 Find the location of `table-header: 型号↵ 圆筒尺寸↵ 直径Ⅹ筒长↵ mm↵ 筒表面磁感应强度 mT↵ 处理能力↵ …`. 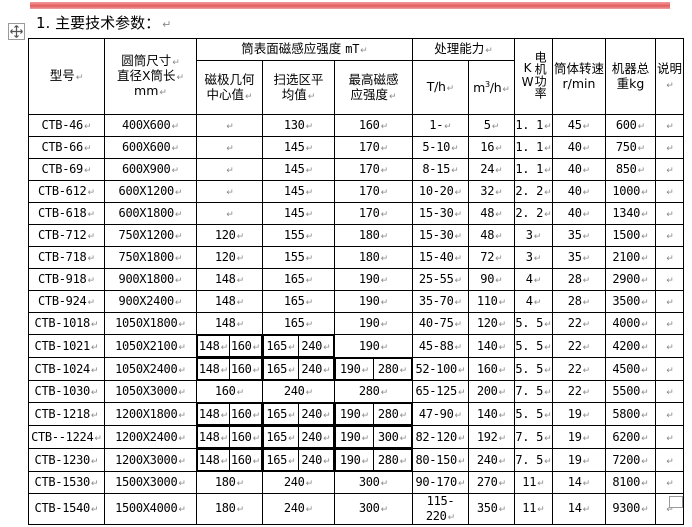

table-header: 型号↵ 圆筒尺寸↵ 直径Ⅹ筒长↵ mm↵ 筒表面磁感应强度 mT↵ 处理能力↵ … is located at coordinates (356, 76).